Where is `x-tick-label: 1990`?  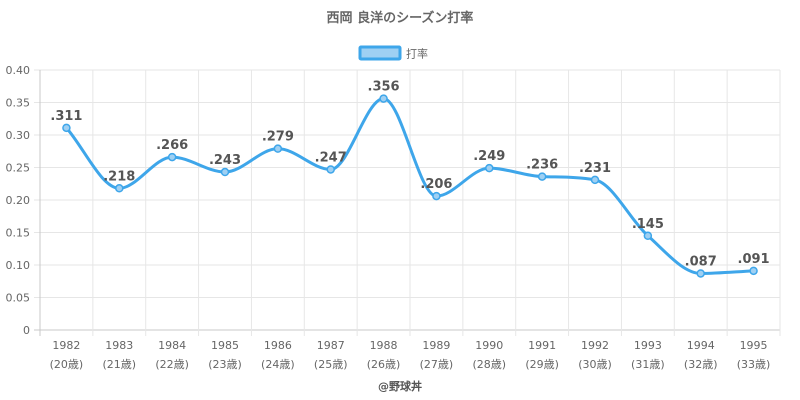
x-tick-label: 1990 is located at coordinates (489, 345).